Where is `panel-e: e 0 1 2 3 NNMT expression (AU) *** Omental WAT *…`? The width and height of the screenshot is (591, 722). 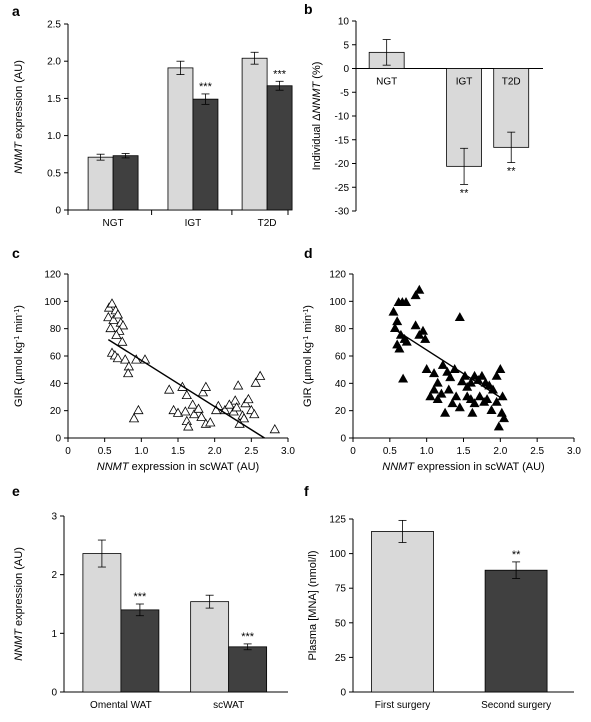
panel-e: e 0 1 2 3 NNMT expression (AU) *** Omental WAT *… is located at coordinates (150, 597).